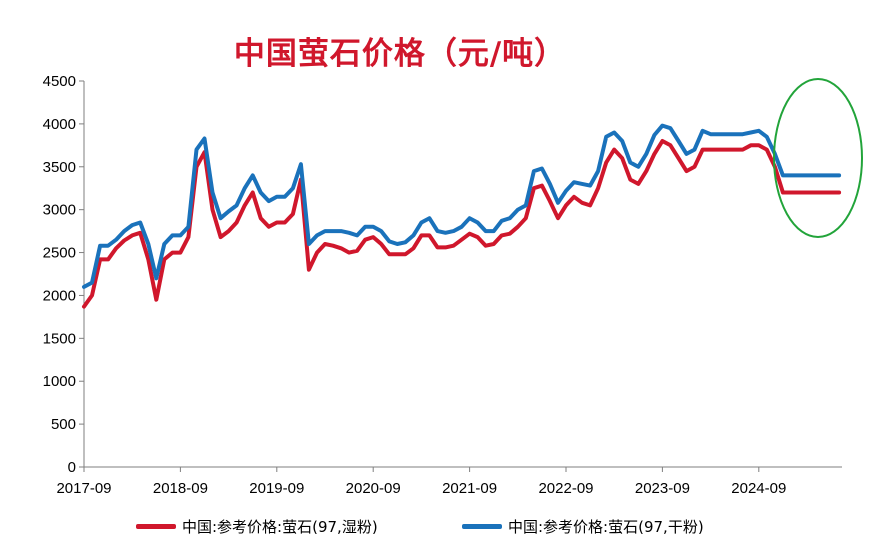 This screenshot has width=869, height=555. I want to click on x-tick-label: 2022-09, so click(565, 488).